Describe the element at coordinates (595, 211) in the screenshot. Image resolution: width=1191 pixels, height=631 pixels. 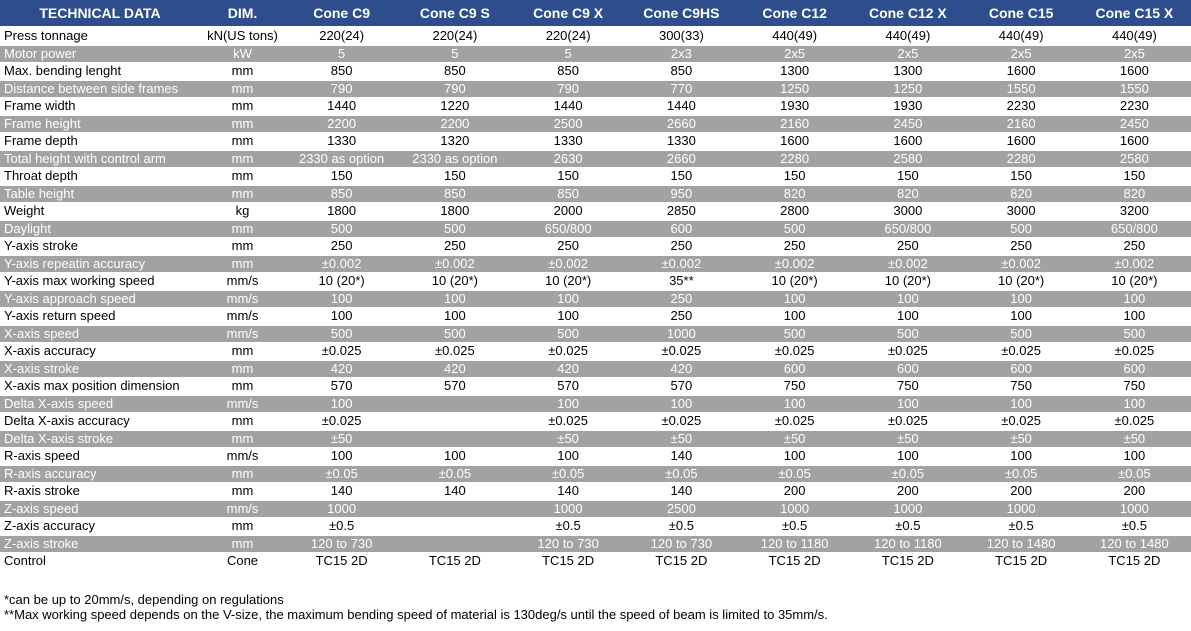
I see `table-row: Weight kg 1800 1800 2000 2850 2800 3000 3000 3200` at that location.